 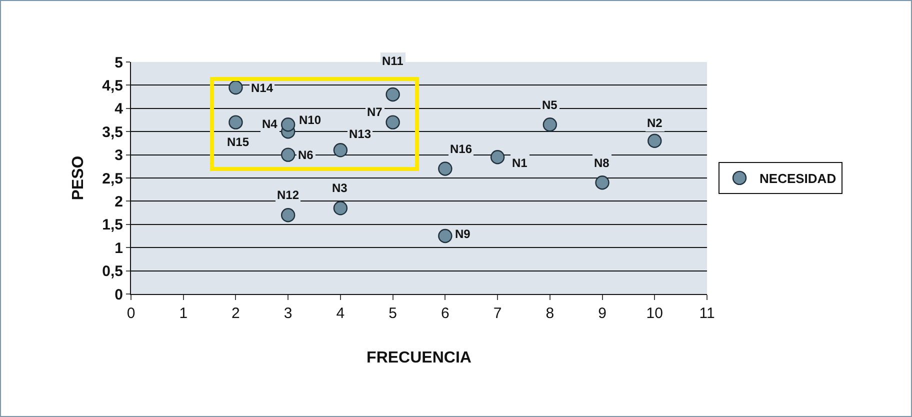 What do you see at coordinates (654, 313) in the screenshot?
I see `x-tick-label: 10` at bounding box center [654, 313].